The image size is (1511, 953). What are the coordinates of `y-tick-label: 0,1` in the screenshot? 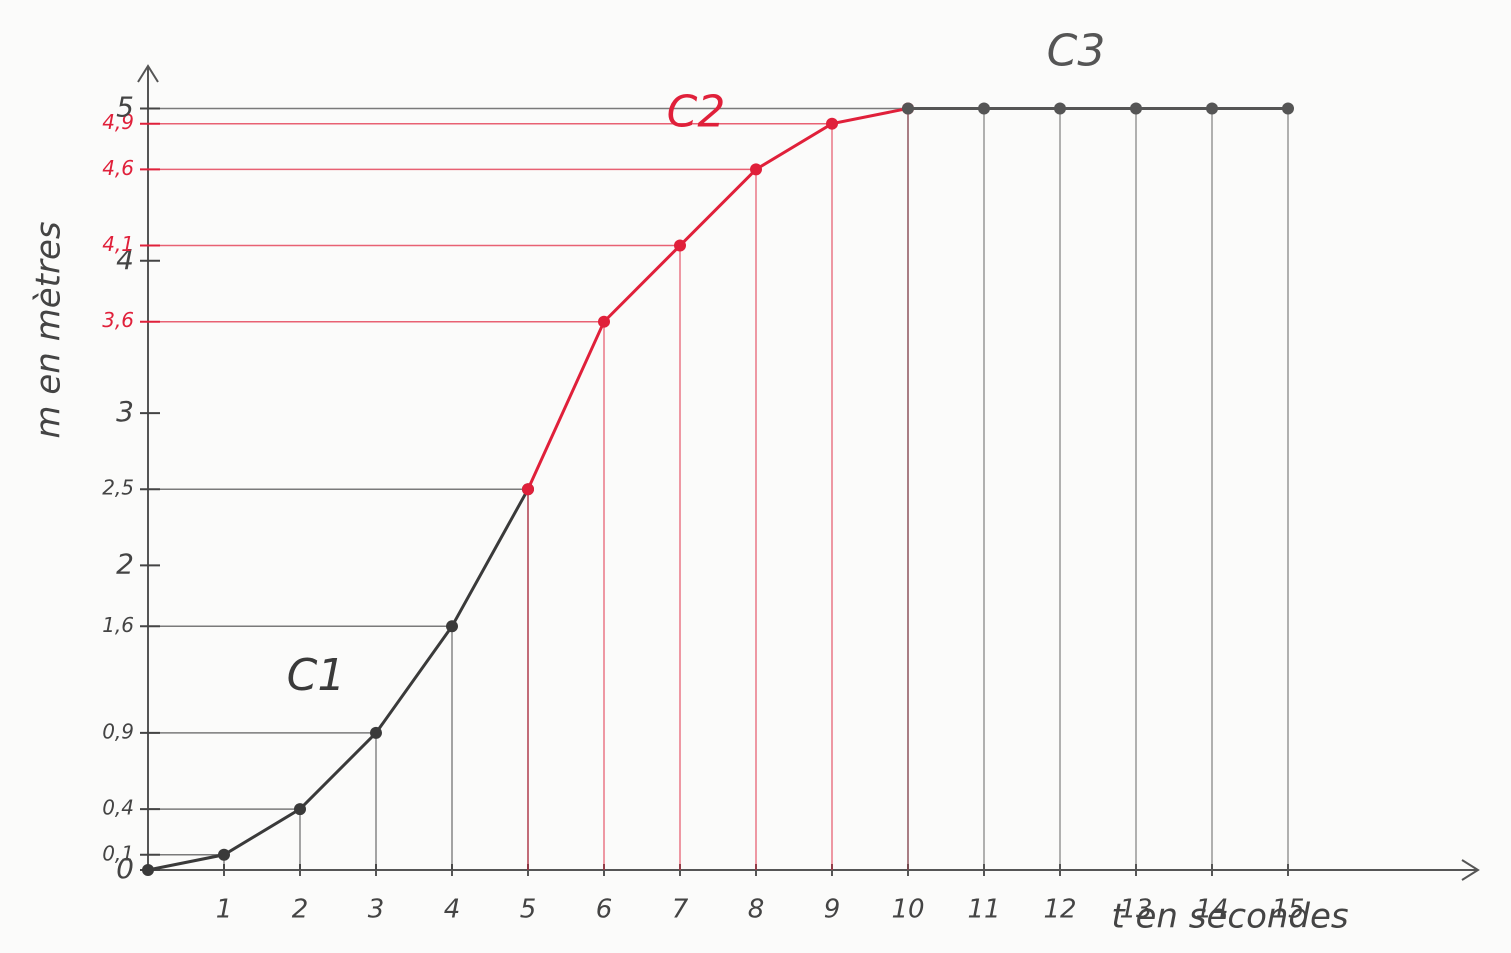 It's located at (118, 853).